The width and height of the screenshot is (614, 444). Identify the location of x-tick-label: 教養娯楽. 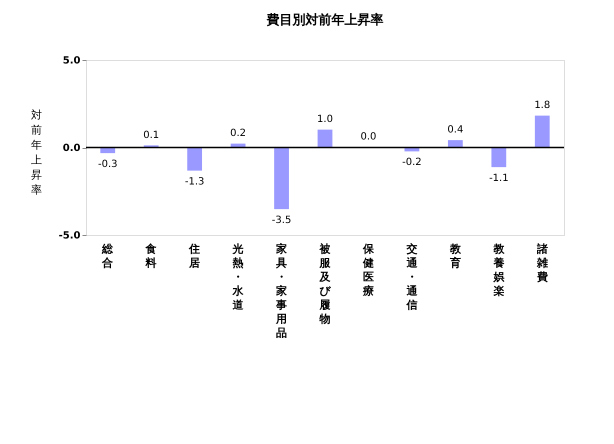
(499, 270).